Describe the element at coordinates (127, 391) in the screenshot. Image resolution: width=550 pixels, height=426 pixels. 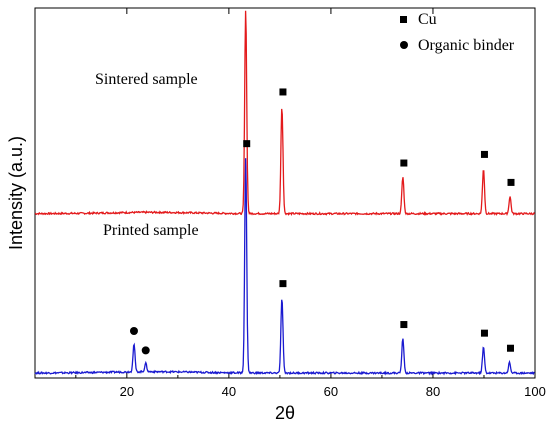
I see `x-tick-label-20: 20` at that location.